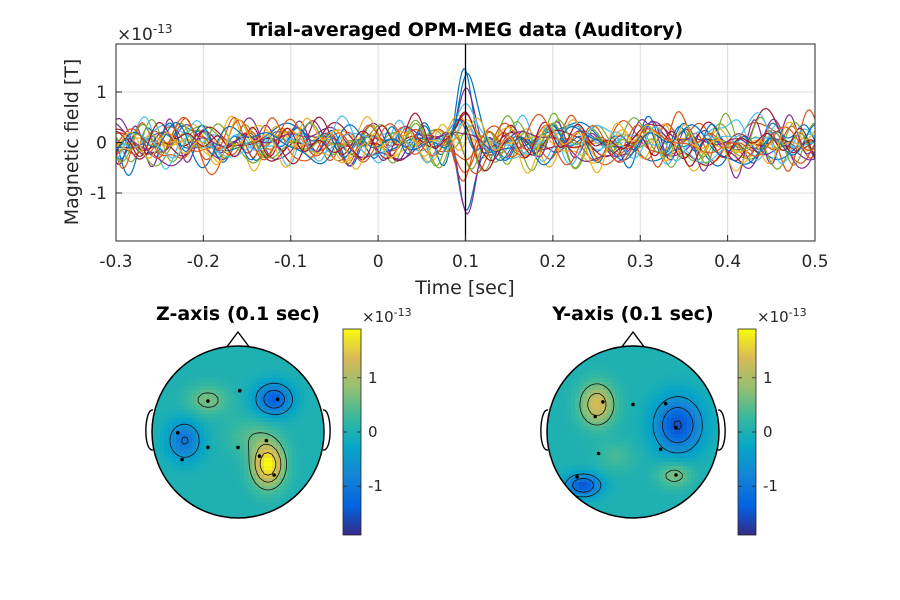 This screenshot has height=600, width=900. Describe the element at coordinates (239, 390) in the screenshot. I see `sensor-dot` at that location.